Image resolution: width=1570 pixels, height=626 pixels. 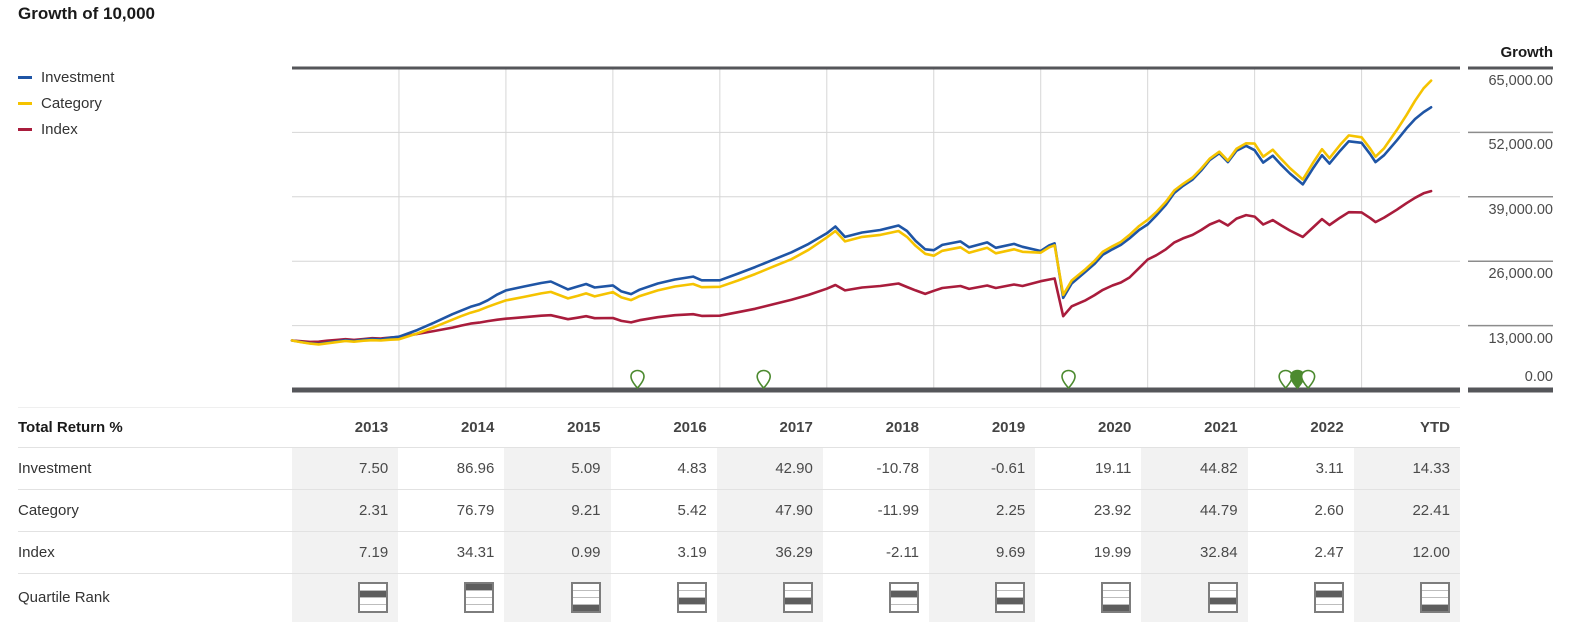 What do you see at coordinates (1300, 427) in the screenshot?
I see `column-header-2022: 2022` at bounding box center [1300, 427].